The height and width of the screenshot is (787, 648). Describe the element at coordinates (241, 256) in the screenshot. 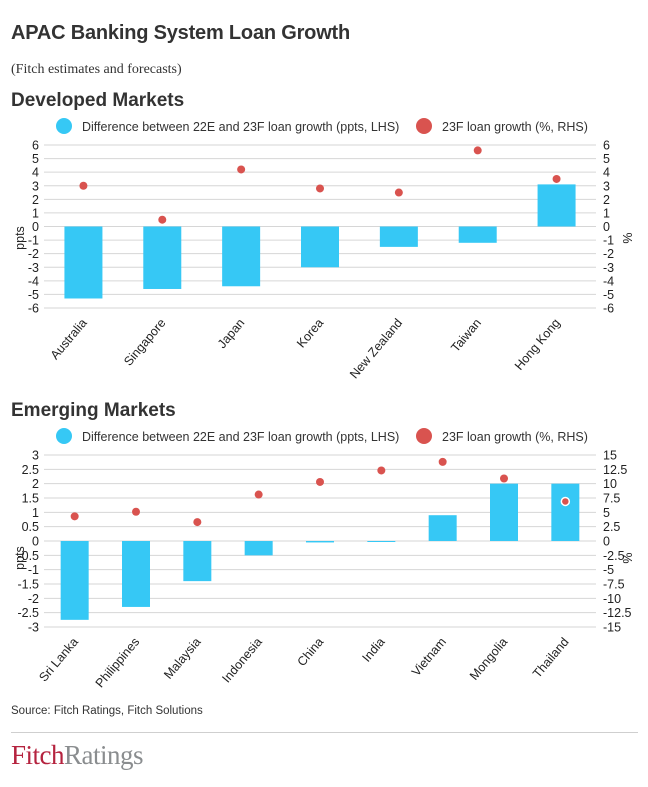

I see `bar-japan` at that location.